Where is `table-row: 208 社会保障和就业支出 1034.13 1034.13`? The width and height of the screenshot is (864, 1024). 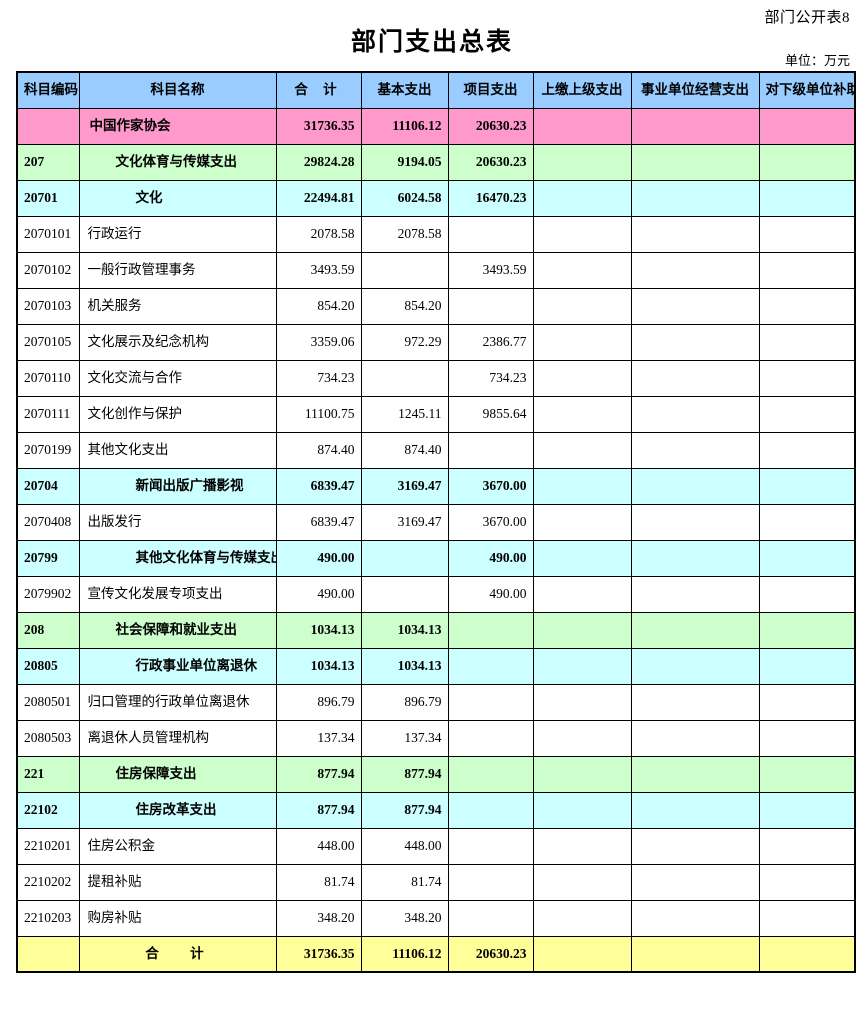 table-row: 208 社会保障和就业支出 1034.13 1034.13 is located at coordinates (436, 630).